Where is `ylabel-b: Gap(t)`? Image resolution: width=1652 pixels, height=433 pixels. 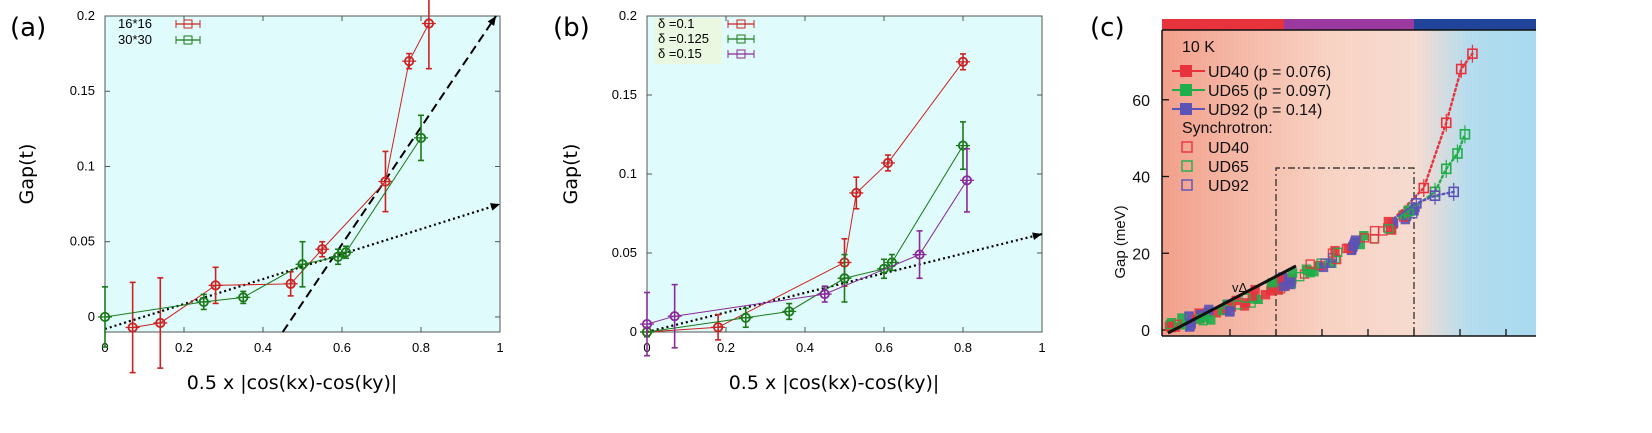
ylabel-b: Gap(t) is located at coordinates (571, 174).